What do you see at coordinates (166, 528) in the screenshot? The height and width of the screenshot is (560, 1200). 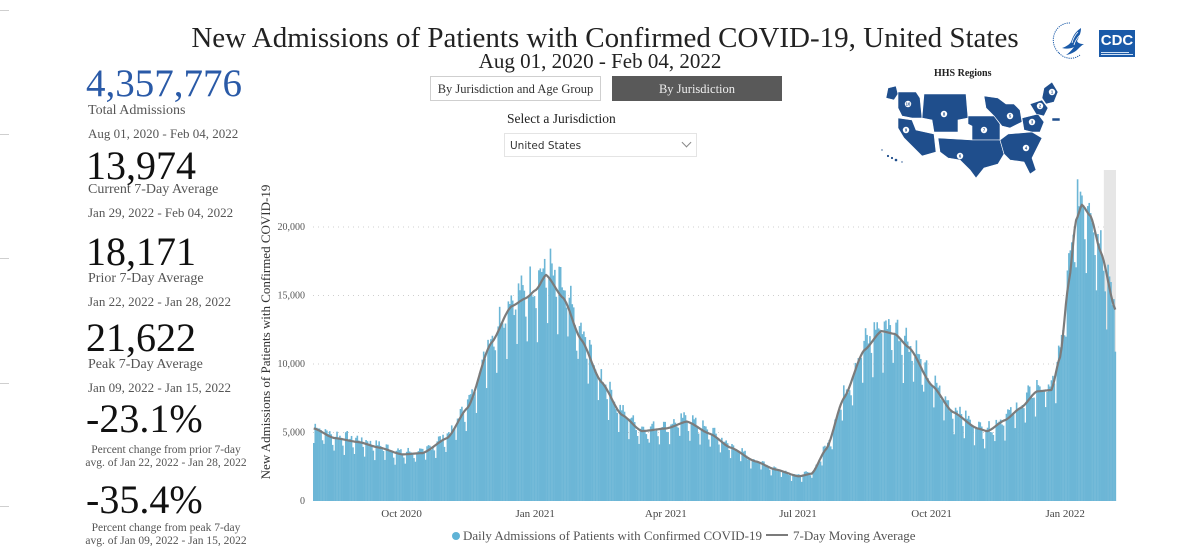 I see `pct-change-peak-note-line1: Percent change from peak 7-day` at bounding box center [166, 528].